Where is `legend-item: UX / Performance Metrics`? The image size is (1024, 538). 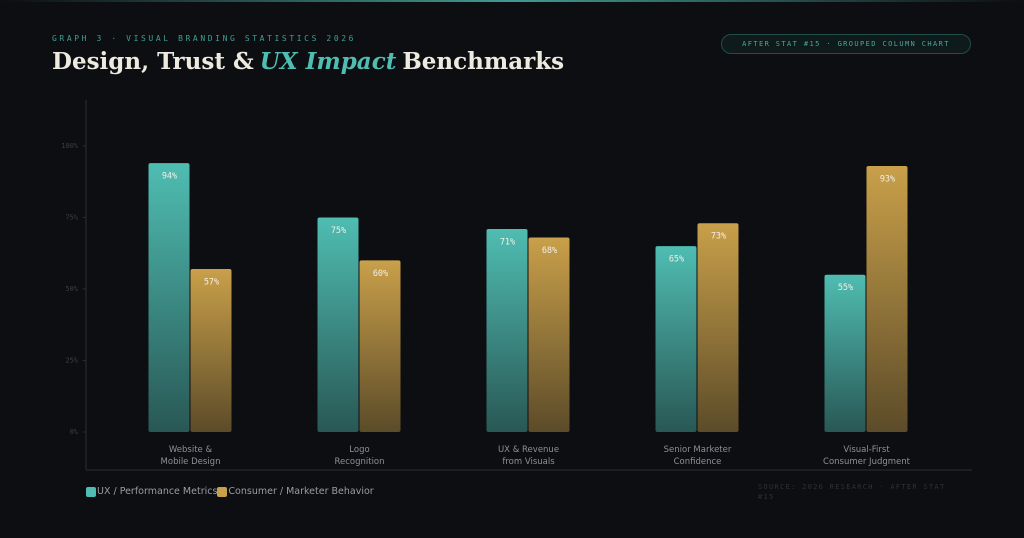
legend-item: UX / Performance Metrics is located at coordinates (151, 491).